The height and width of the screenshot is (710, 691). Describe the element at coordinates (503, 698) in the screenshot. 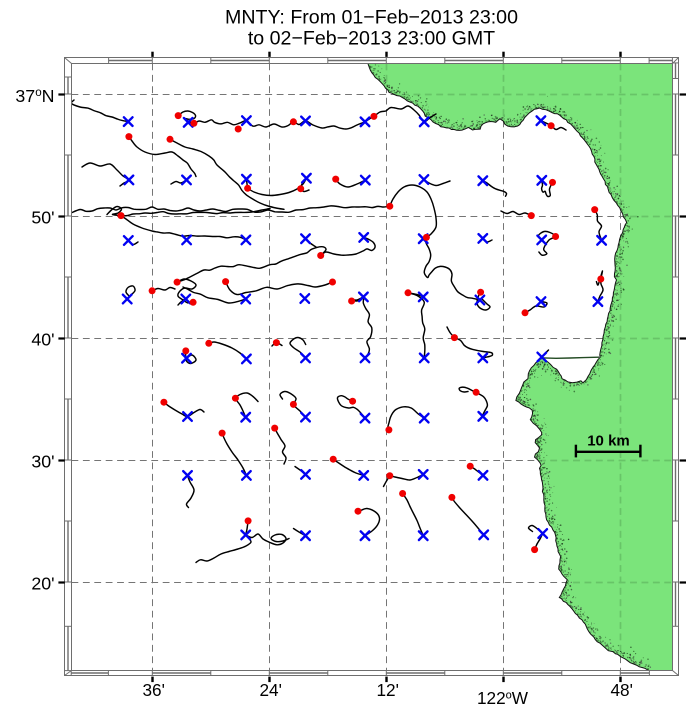

I see `svg-text: 122oW` at that location.